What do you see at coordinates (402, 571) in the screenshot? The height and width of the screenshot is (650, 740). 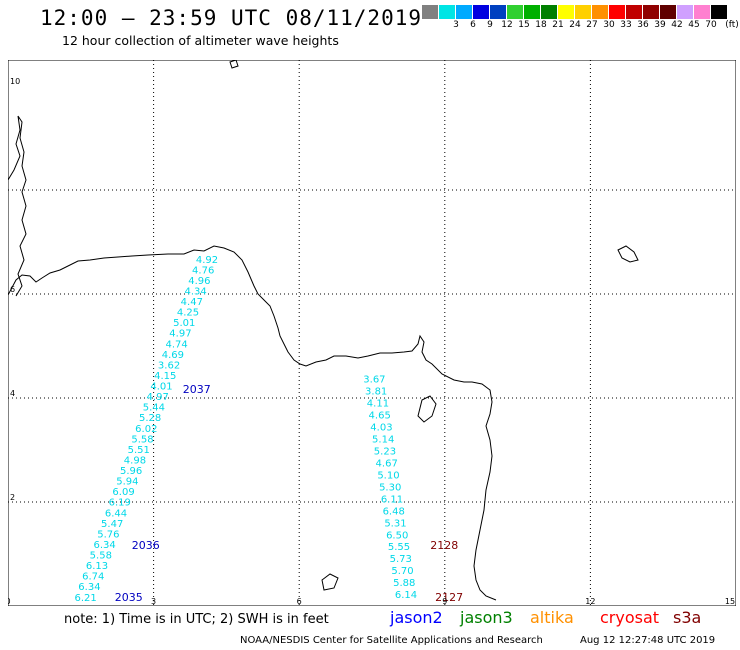 I see `wave-height-value: 5.70` at bounding box center [402, 571].